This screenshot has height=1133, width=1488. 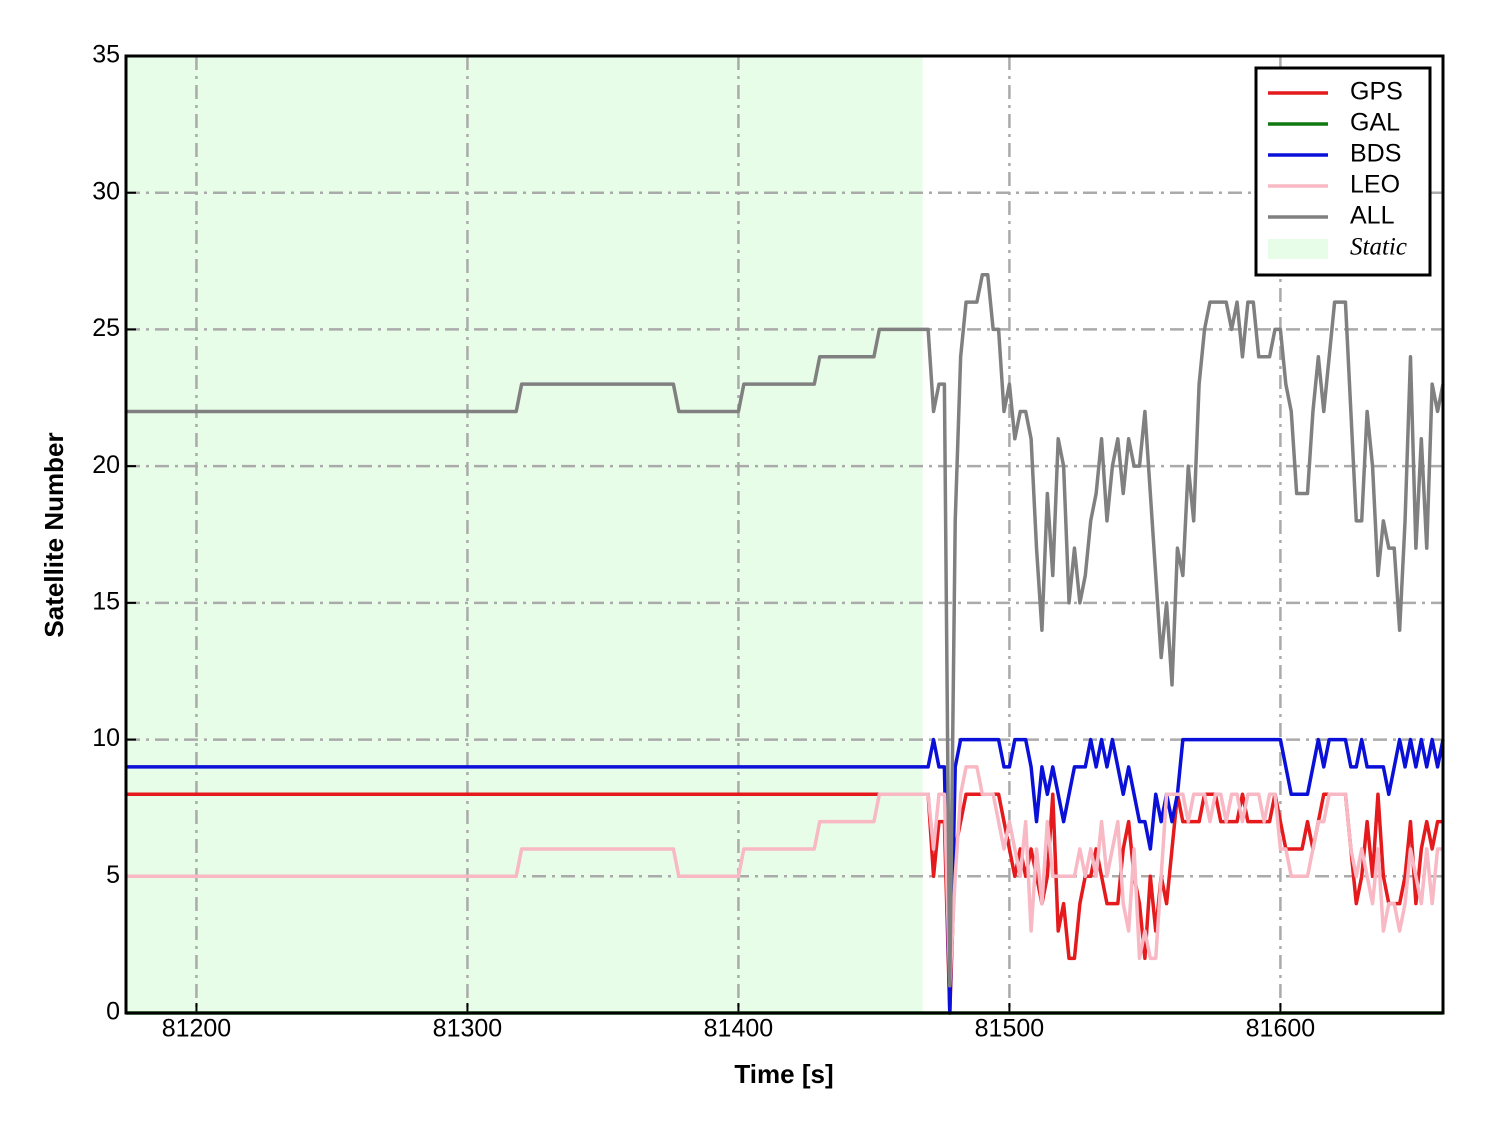 What do you see at coordinates (54, 534) in the screenshot?
I see `y-axis-label: Satellite Number` at bounding box center [54, 534].